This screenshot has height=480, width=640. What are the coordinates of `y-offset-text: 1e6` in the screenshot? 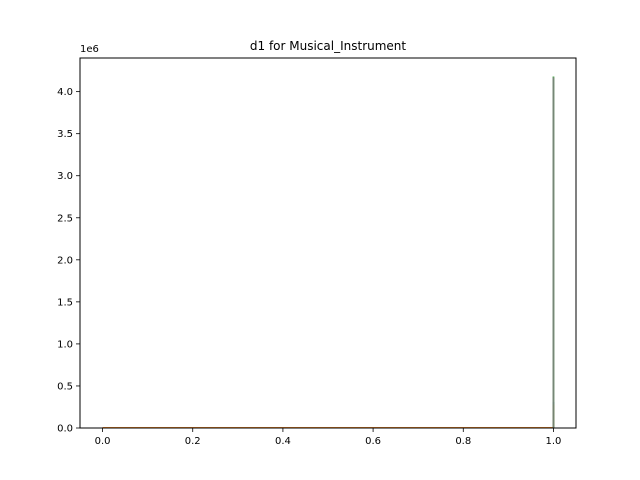 It's located at (89, 49).